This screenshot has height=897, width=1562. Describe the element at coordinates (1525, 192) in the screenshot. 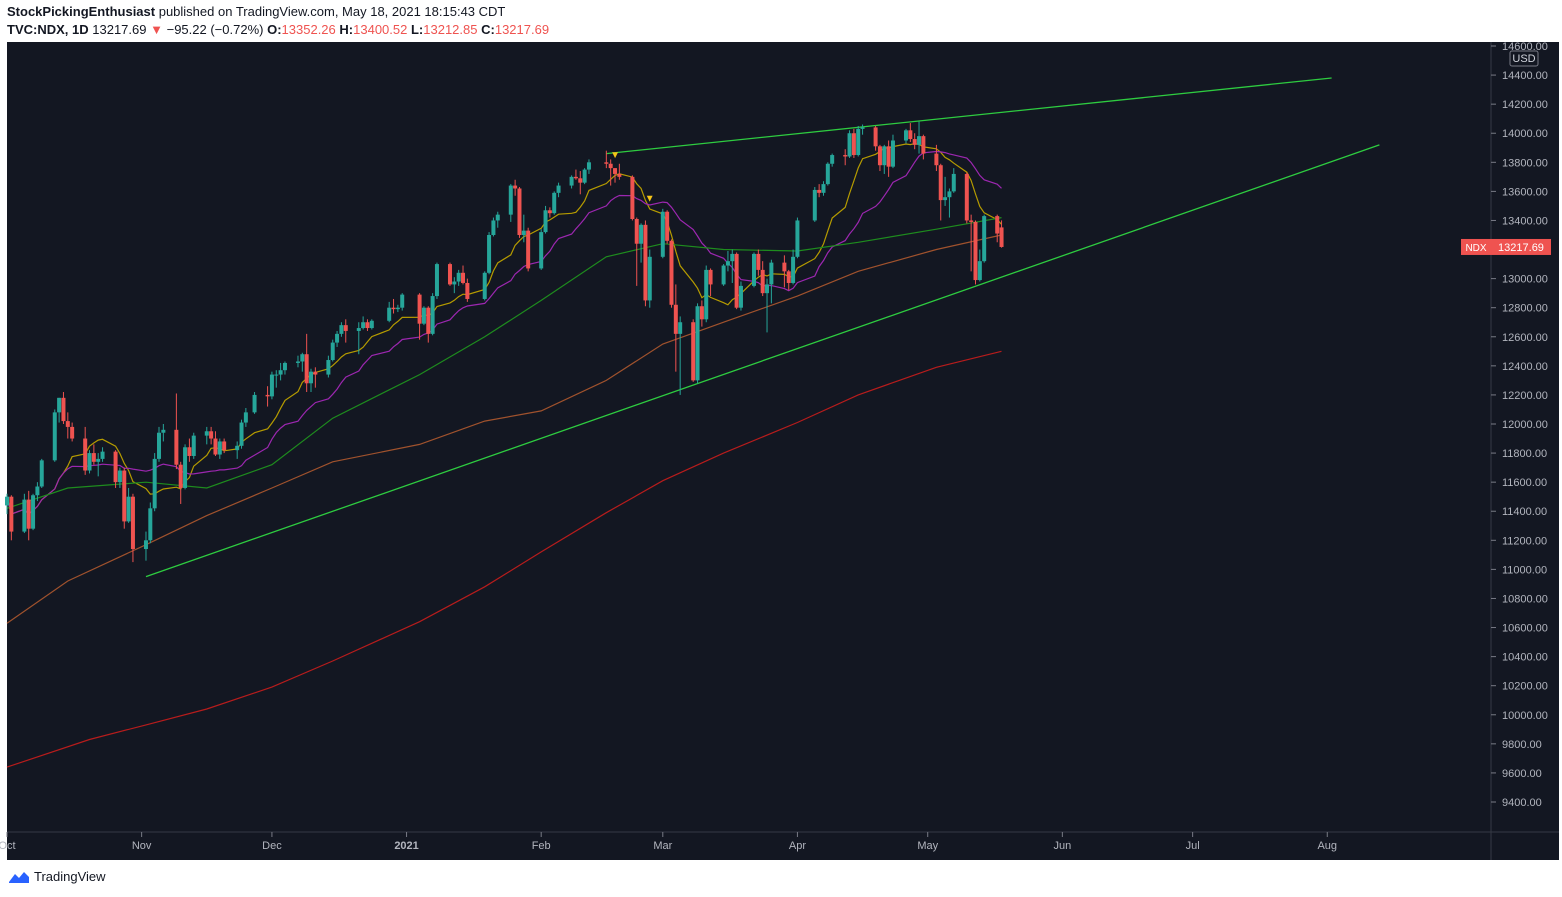

I see `price-tick-label: 13600.00` at that location.